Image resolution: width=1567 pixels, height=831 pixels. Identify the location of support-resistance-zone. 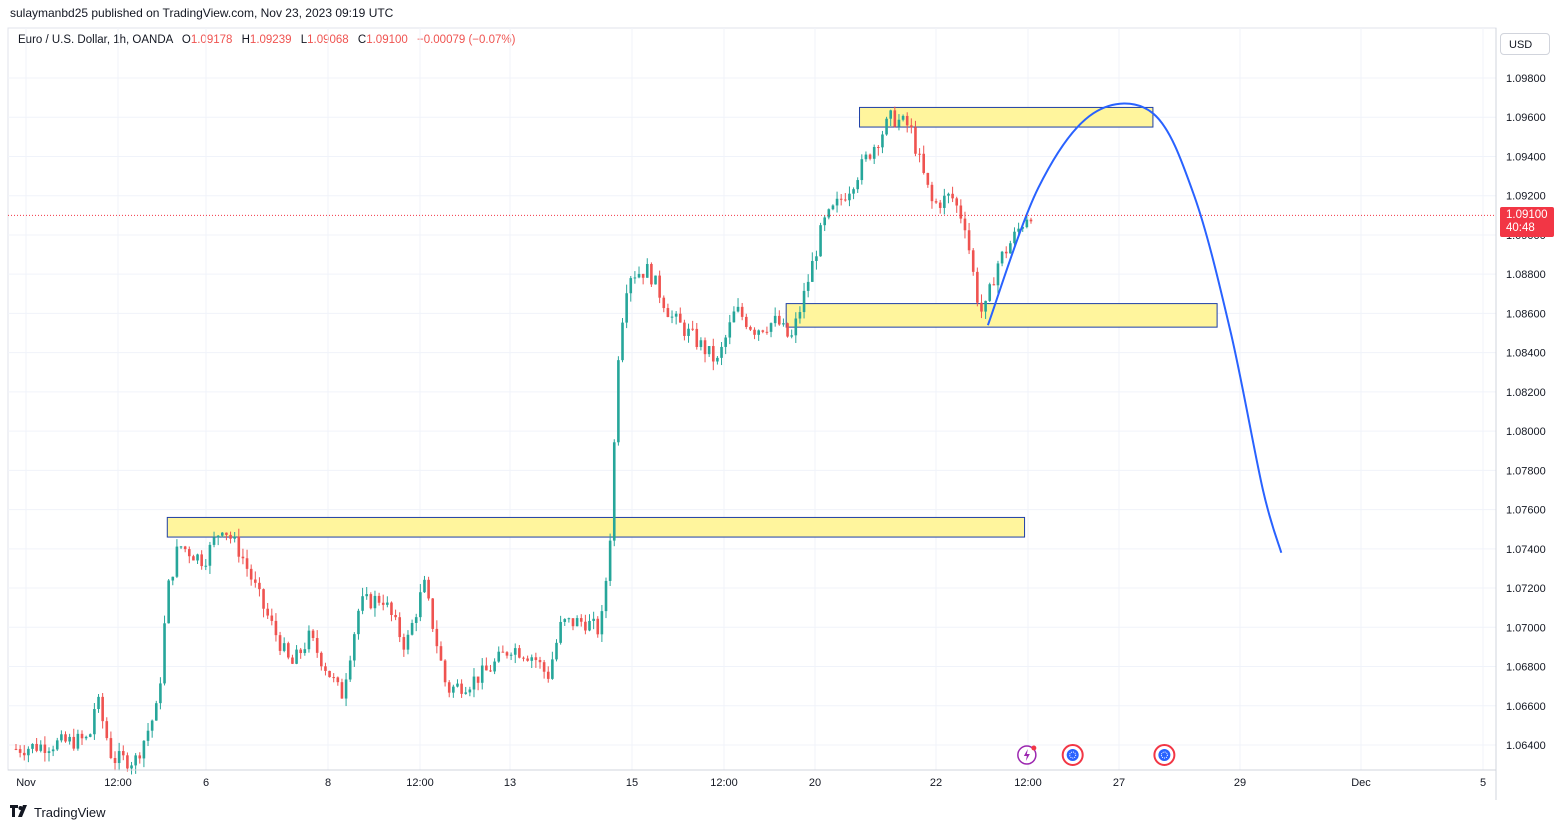
(1001, 315).